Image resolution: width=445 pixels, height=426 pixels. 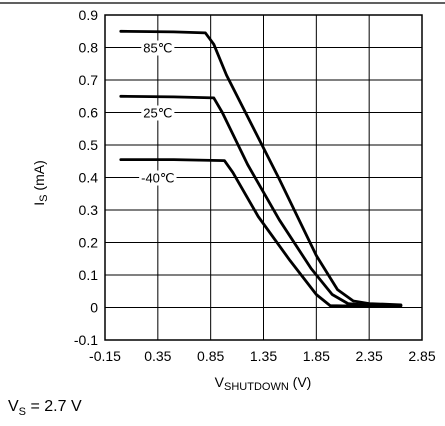 I want to click on y-axis-label: IS (mA), so click(x=40, y=182).